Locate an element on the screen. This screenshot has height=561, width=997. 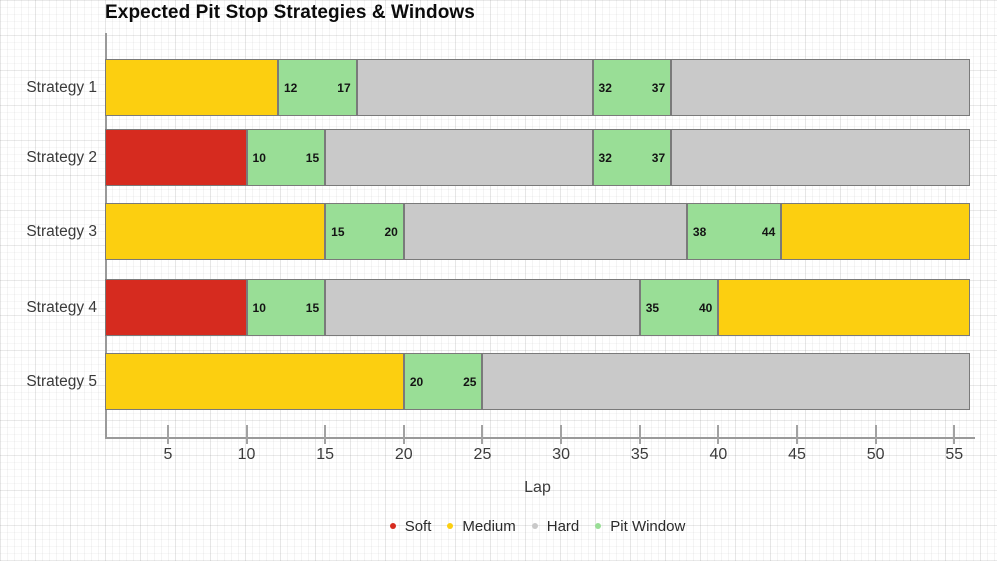
pit-window-end-label: 17 is located at coordinates (344, 87).